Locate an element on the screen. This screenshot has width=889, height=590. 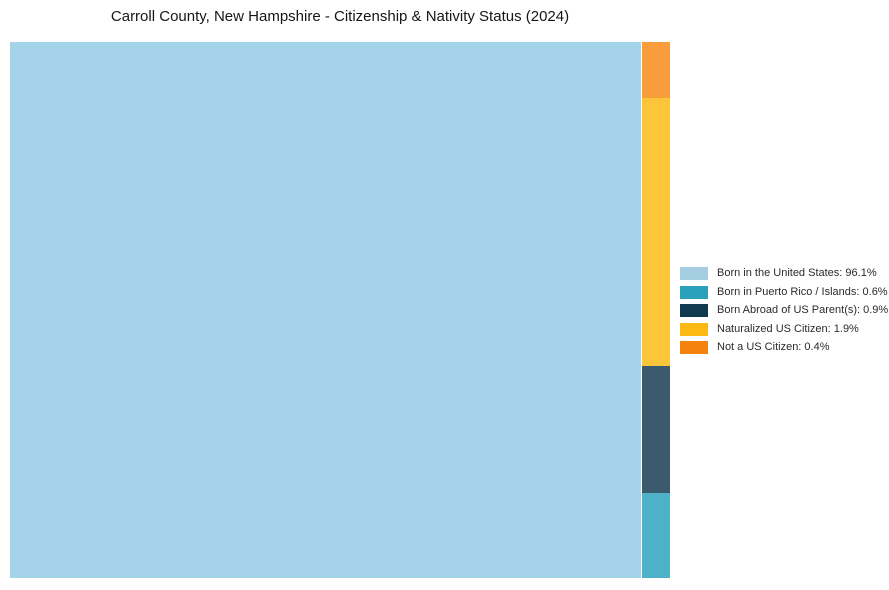
legend-label: Naturalized US Citizen: 1.9% is located at coordinates (788, 328).